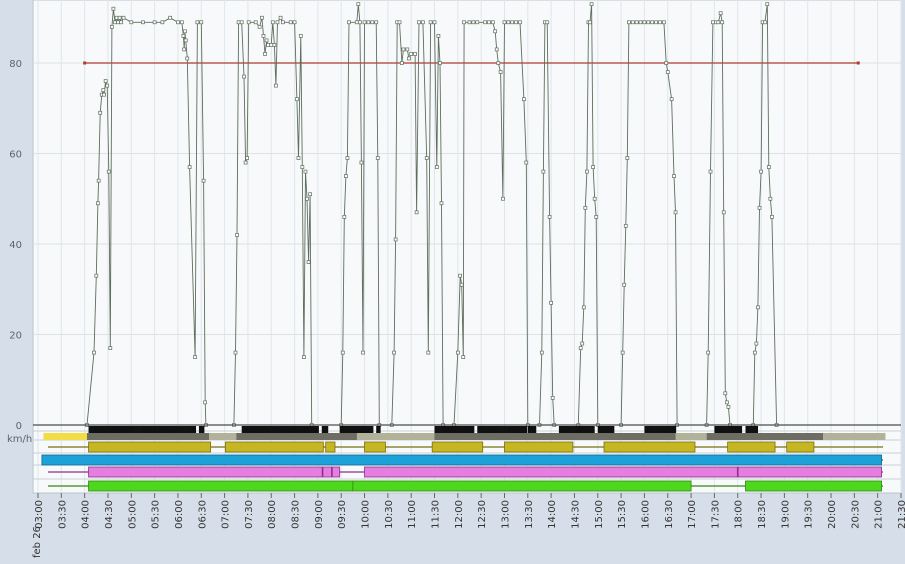 This screenshot has width=905, height=564. Describe the element at coordinates (575, 514) in the screenshot. I see `x-tick-label: 14:30` at that location.